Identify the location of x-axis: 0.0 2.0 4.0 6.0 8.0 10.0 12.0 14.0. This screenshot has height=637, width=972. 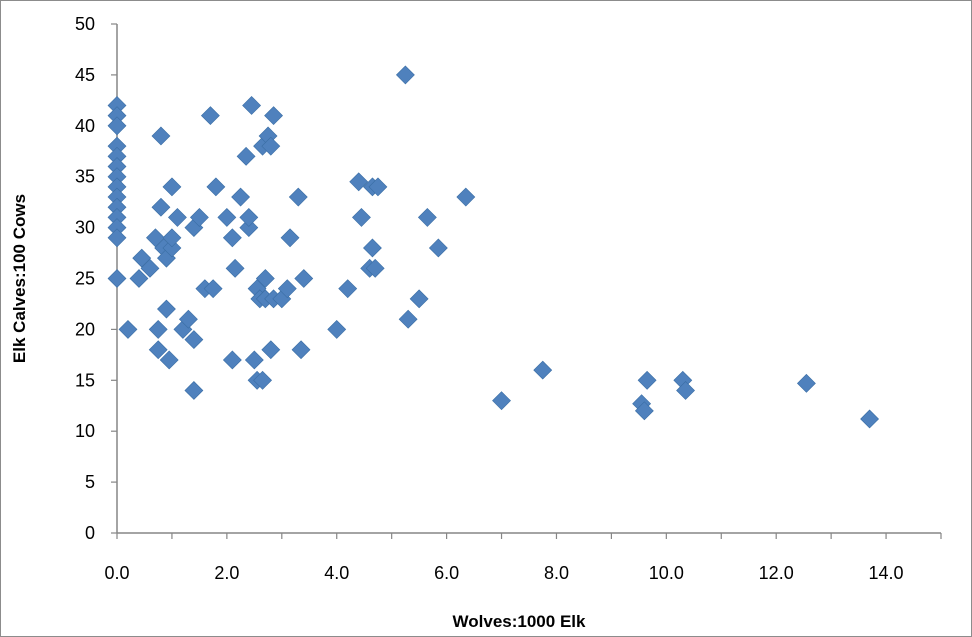
(523, 557).